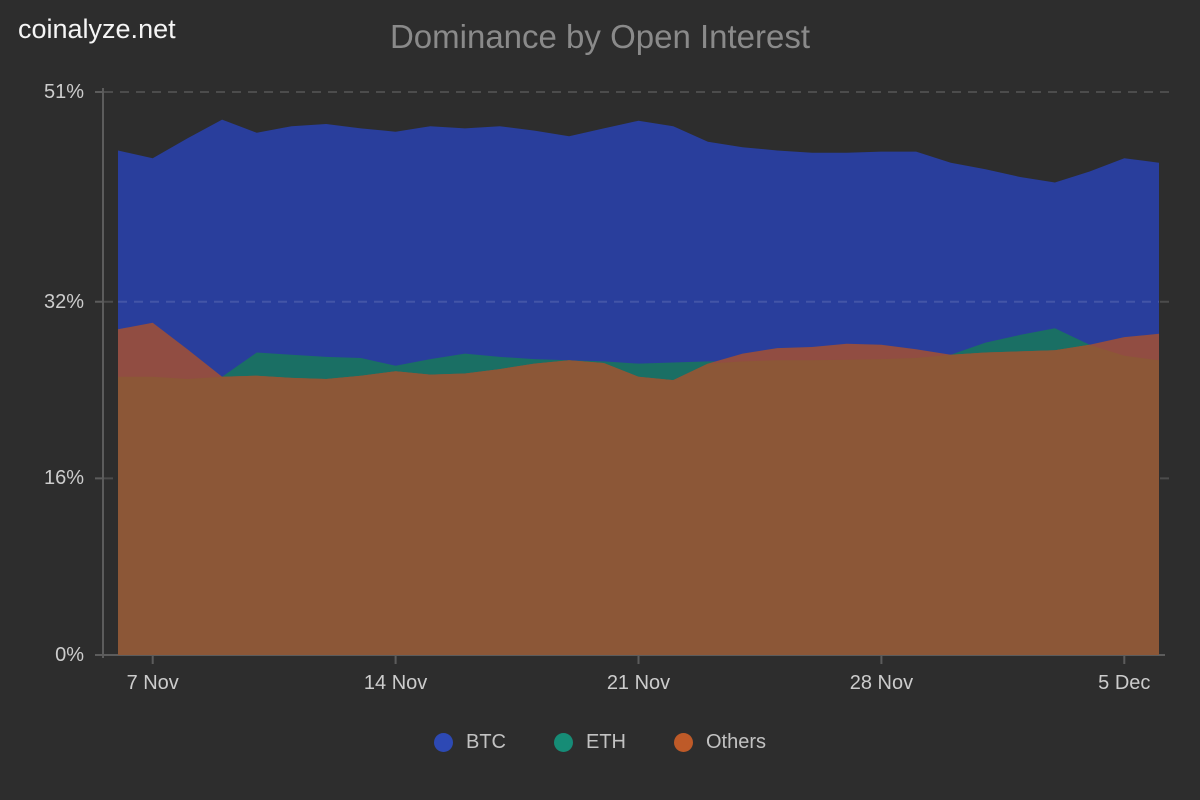 Image resolution: width=1200 pixels, height=800 pixels. I want to click on y-tick-label-16%: 16%, so click(63, 478).